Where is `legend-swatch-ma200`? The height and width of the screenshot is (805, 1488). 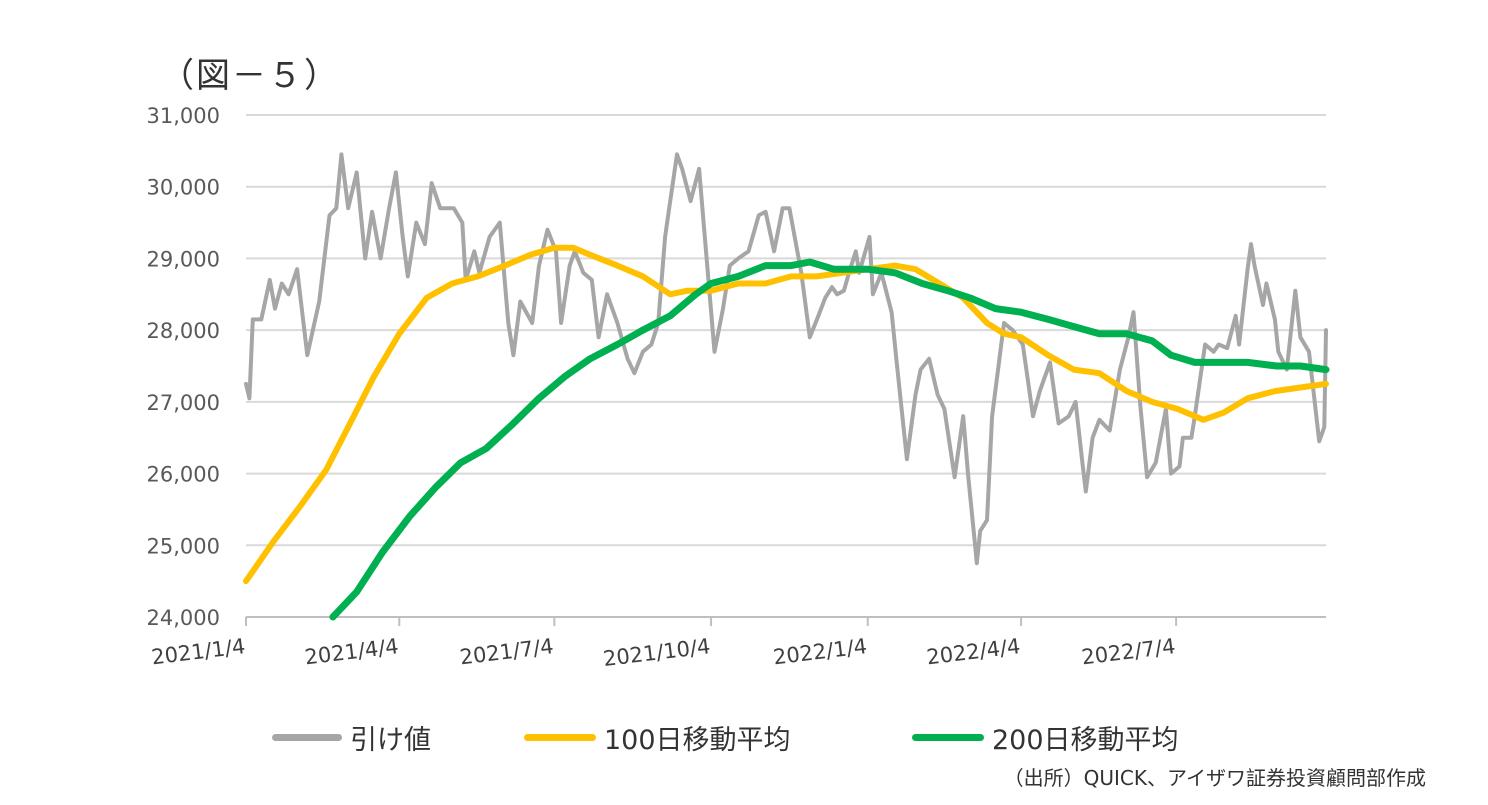
legend-swatch-ma200 is located at coordinates (948, 737).